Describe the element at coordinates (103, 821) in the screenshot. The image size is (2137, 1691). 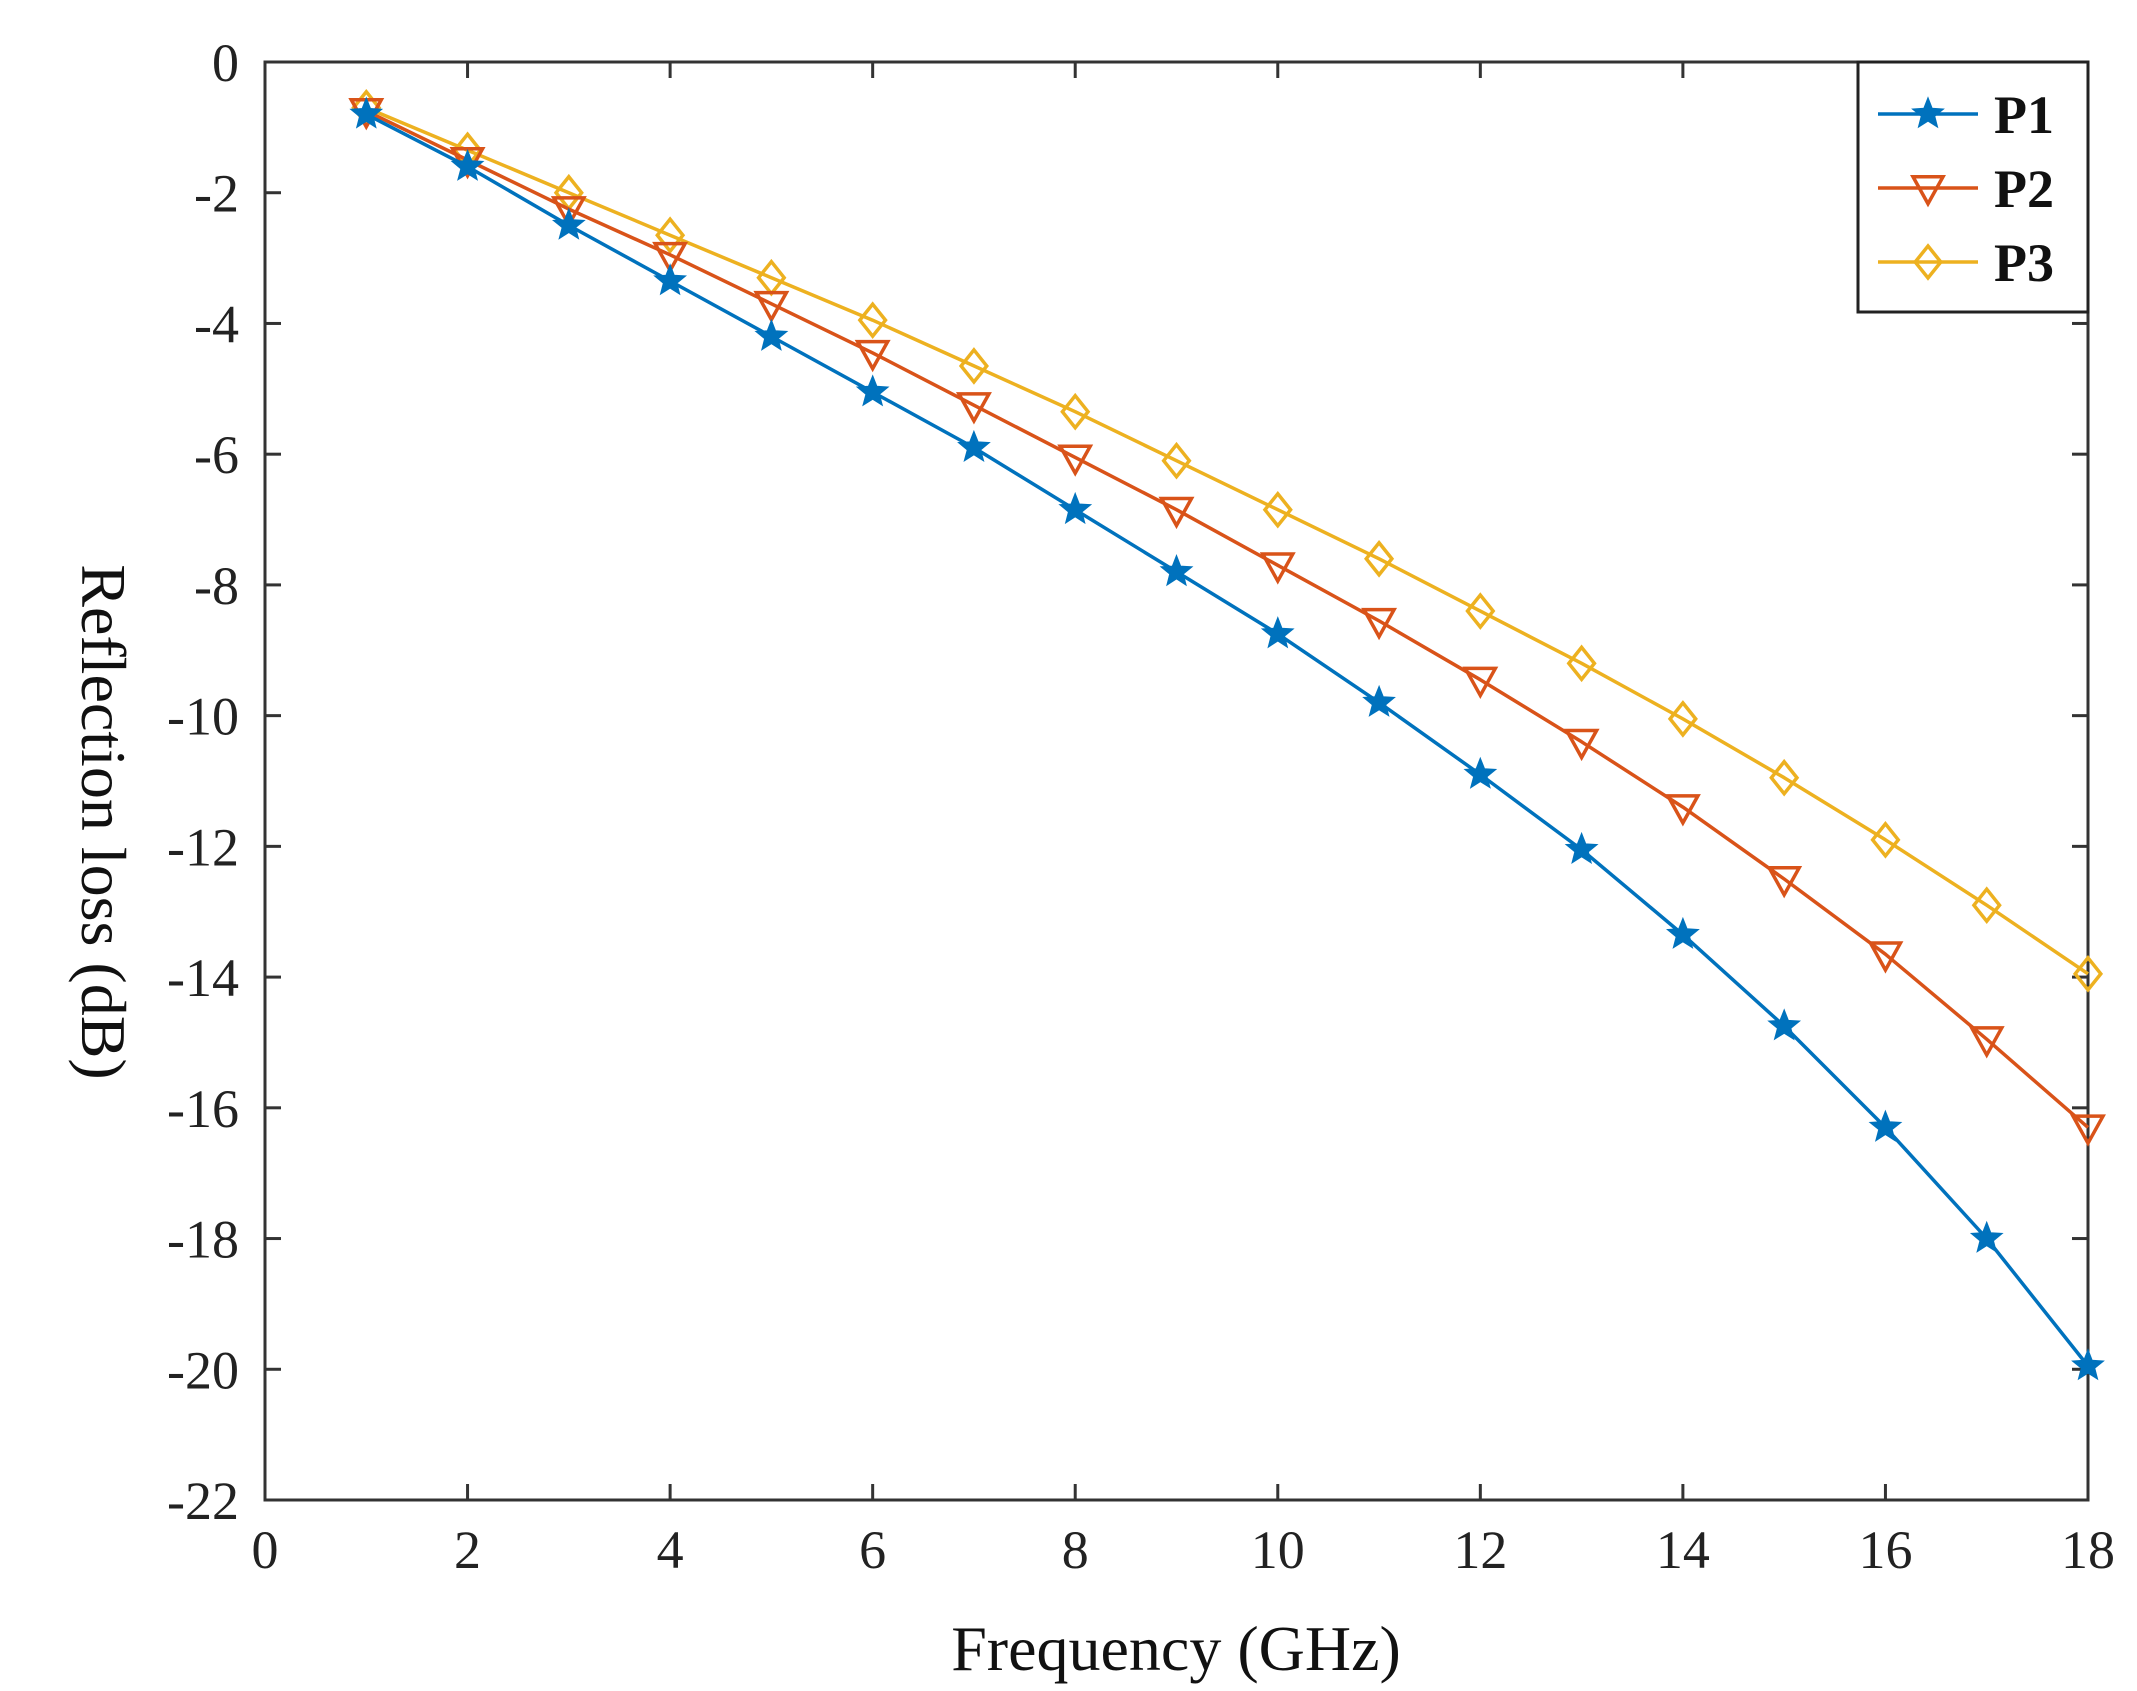
I see `y-axis-title: Reflection loss (dB)` at that location.